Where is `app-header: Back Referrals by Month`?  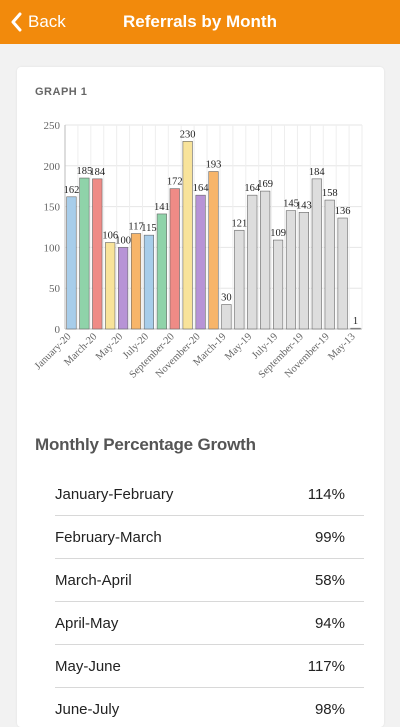
app-header: Back Referrals by Month is located at coordinates (200, 22).